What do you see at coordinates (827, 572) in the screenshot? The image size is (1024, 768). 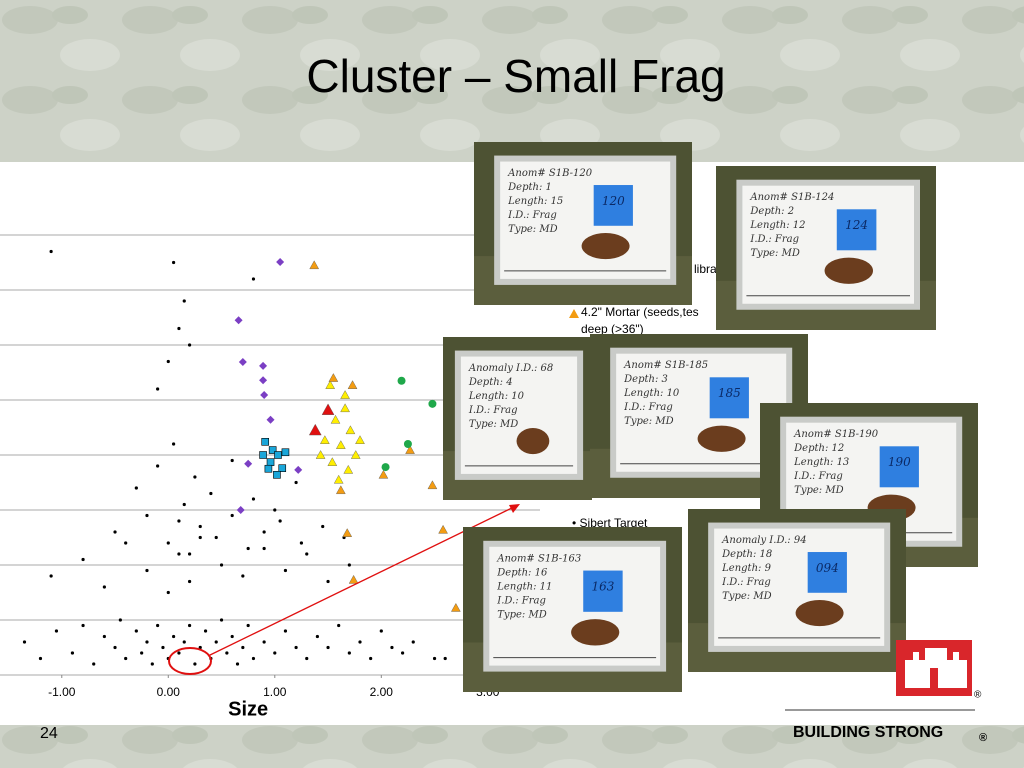 I see `blue-tag: 094` at bounding box center [827, 572].